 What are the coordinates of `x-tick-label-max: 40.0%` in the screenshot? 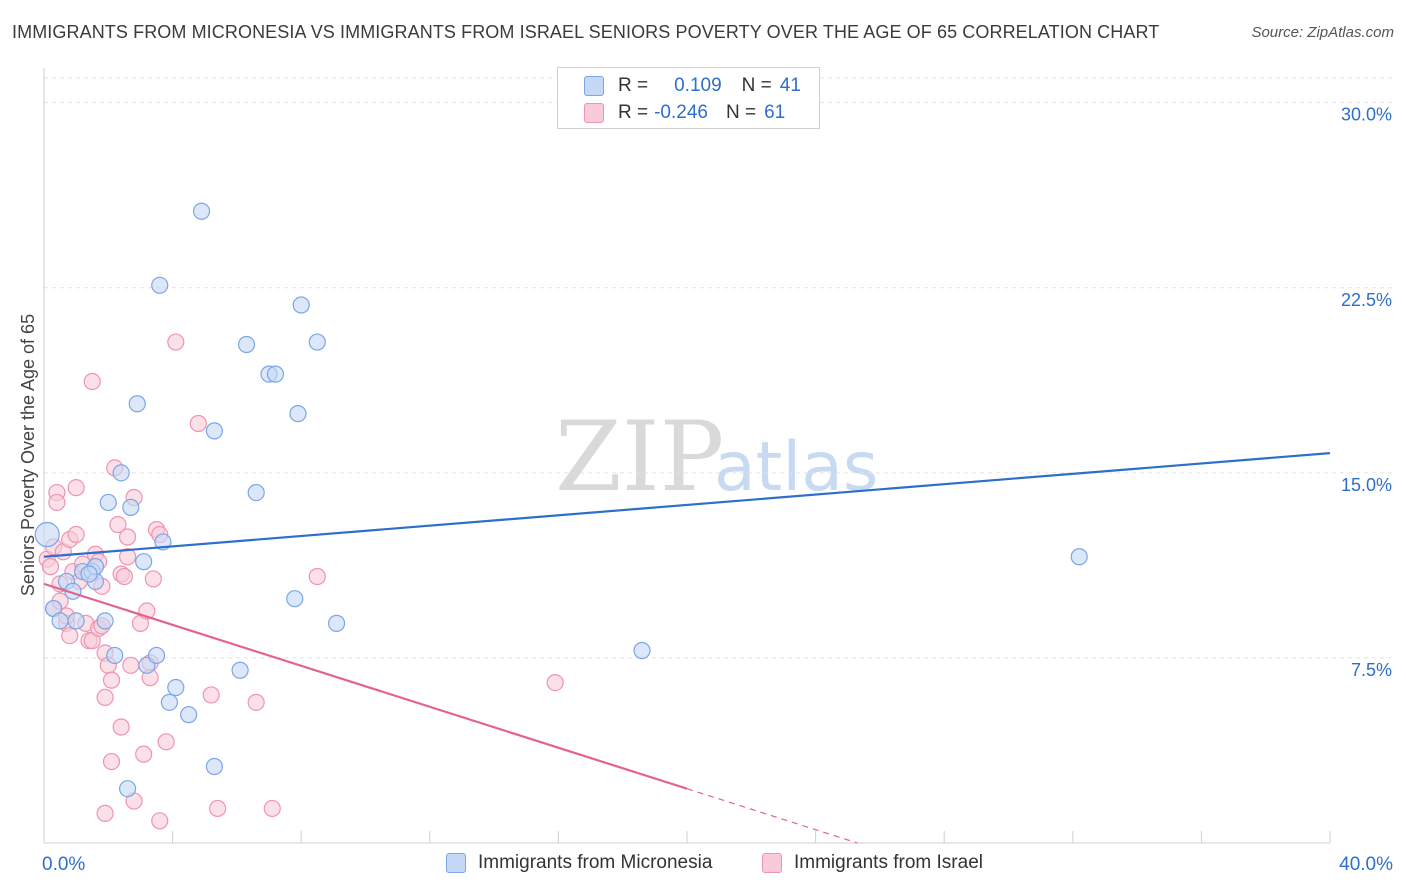 It's located at (1366, 864).